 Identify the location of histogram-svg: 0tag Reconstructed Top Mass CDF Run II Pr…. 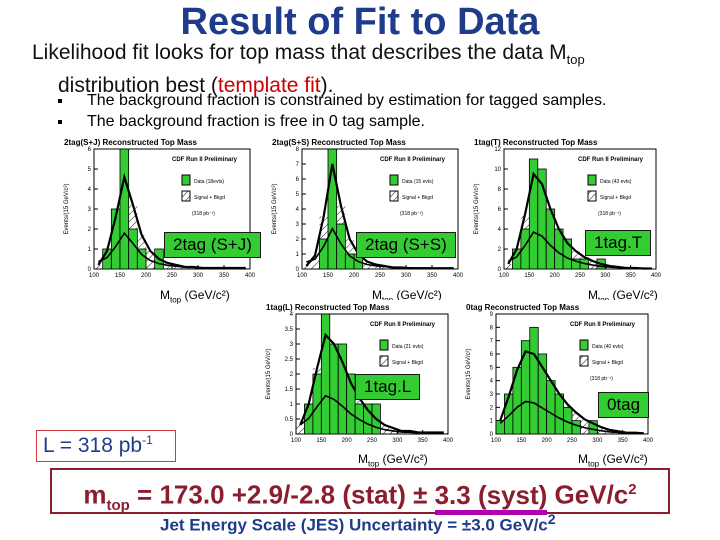
(560, 373).